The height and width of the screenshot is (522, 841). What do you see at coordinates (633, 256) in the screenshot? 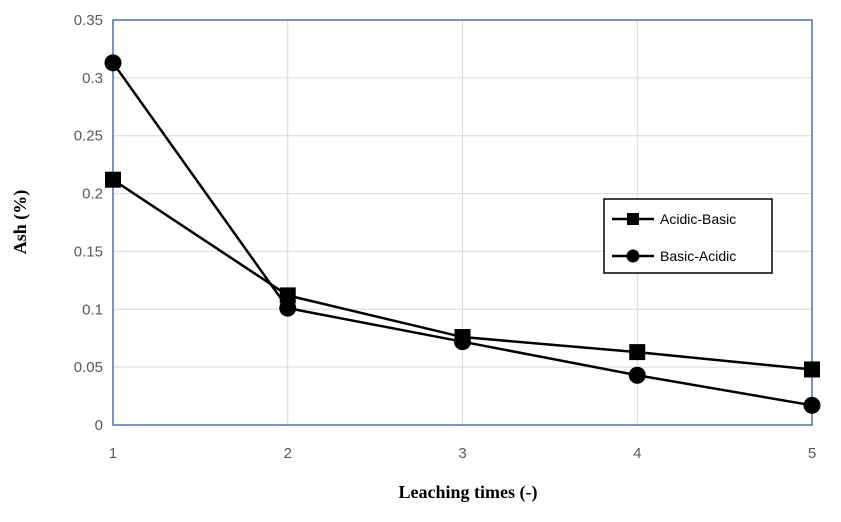
I see `legend-circle-marker` at bounding box center [633, 256].